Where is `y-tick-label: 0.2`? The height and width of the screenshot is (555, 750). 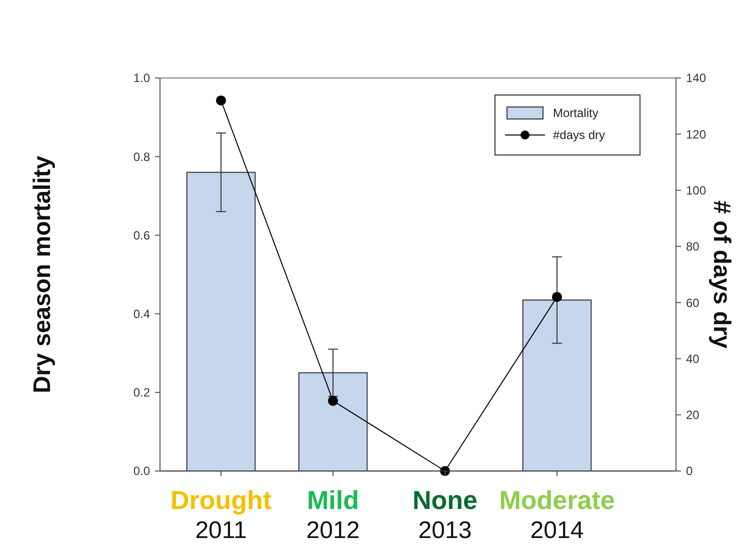 y-tick-label: 0.2 is located at coordinates (141, 393).